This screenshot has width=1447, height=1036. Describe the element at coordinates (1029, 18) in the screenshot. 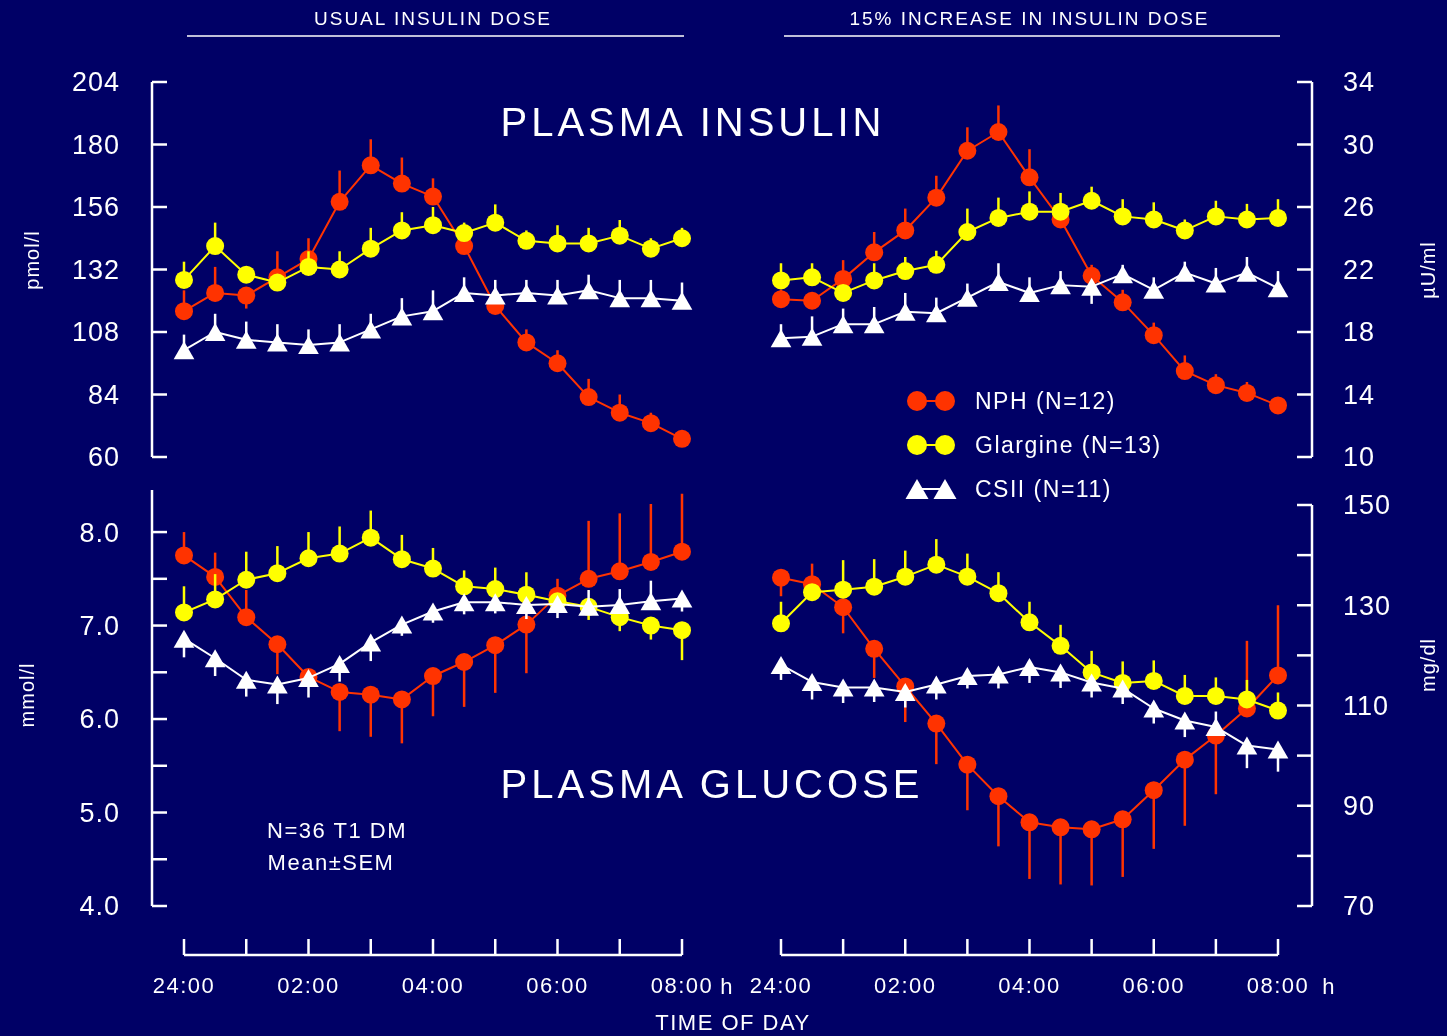

I see `chart-title: 15% INCREASE IN INSULIN DOSE` at that location.